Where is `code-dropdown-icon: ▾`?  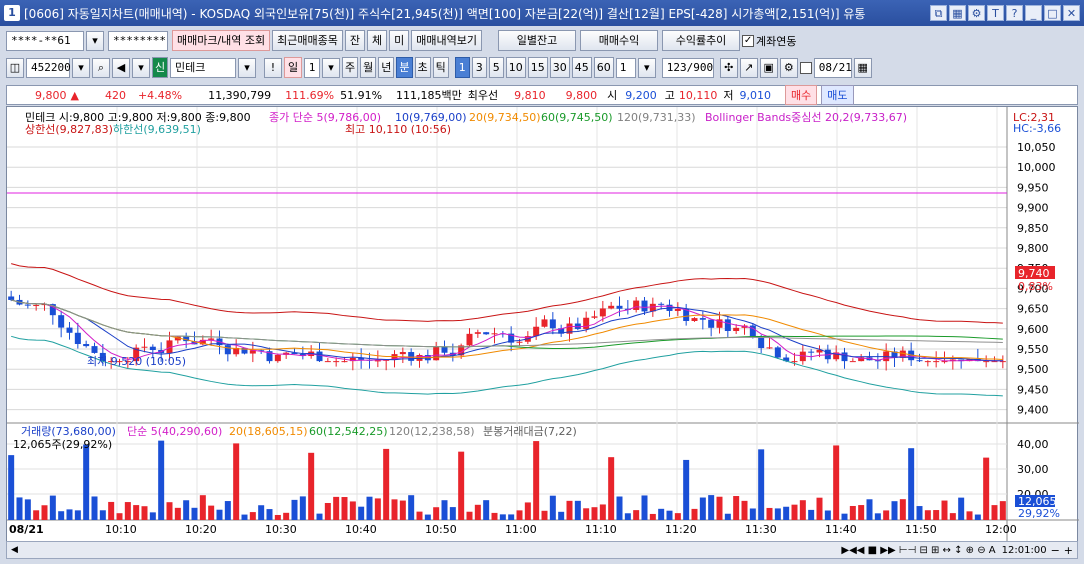
code-dropdown-icon: ▾ is located at coordinates (81, 67).